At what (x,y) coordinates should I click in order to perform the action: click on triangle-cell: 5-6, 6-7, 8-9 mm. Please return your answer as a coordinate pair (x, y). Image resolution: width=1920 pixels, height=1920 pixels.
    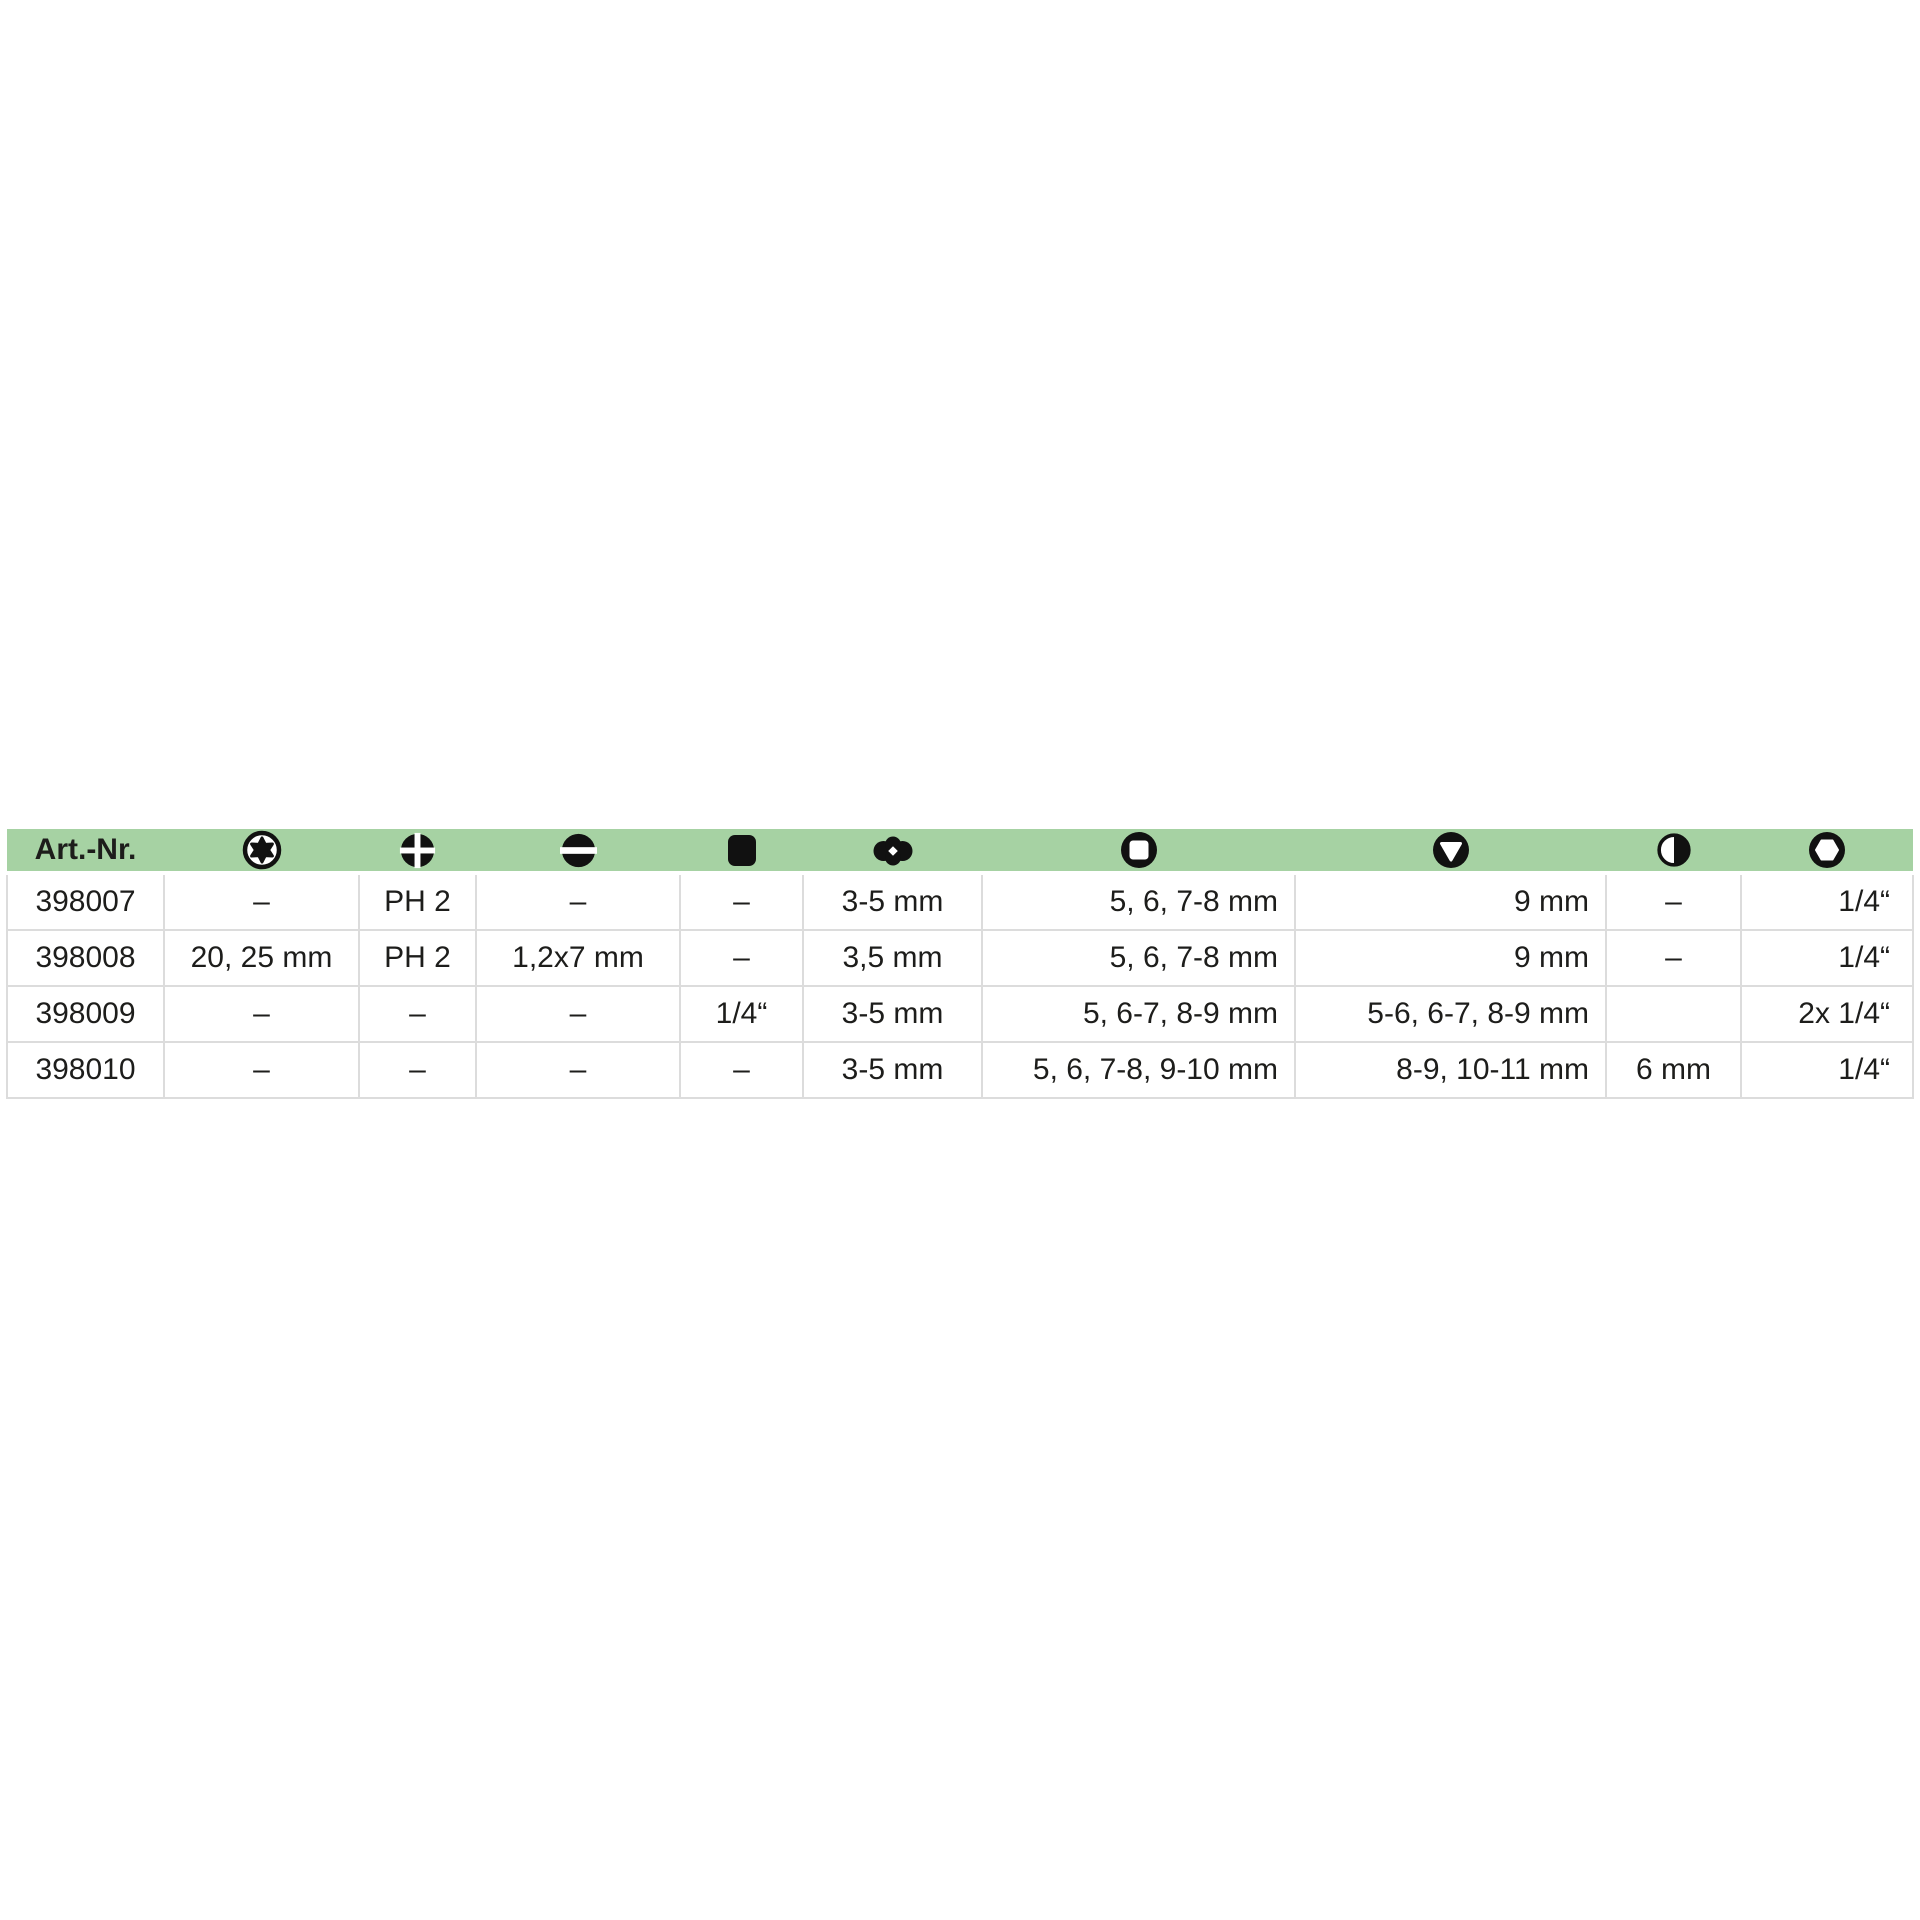
    Looking at the image, I should click on (1450, 1014).